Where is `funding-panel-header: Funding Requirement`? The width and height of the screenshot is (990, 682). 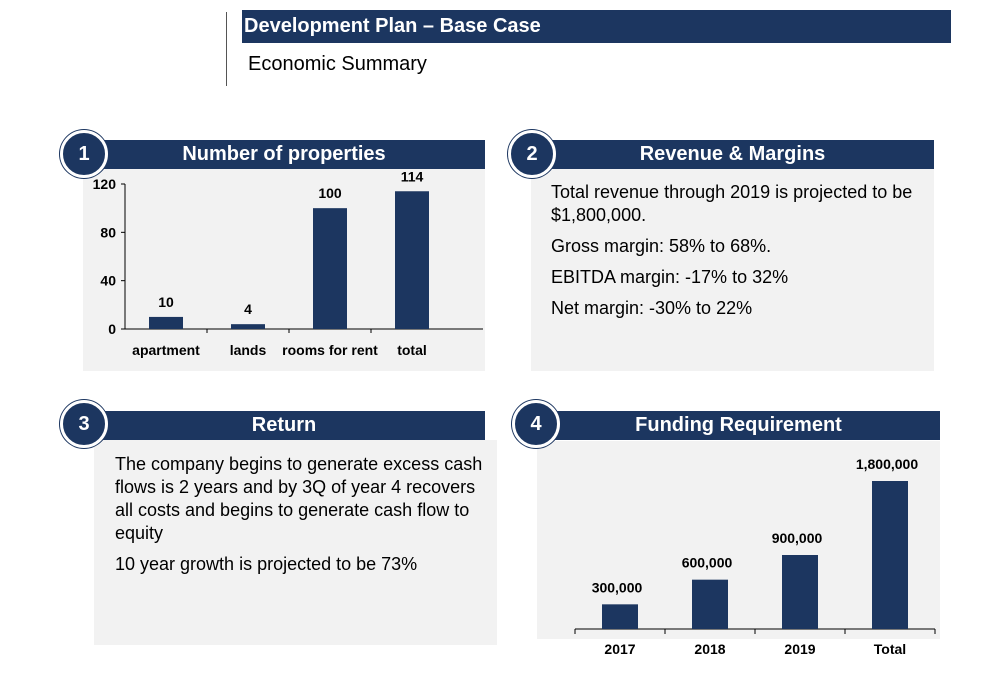 funding-panel-header: Funding Requirement is located at coordinates (738, 425).